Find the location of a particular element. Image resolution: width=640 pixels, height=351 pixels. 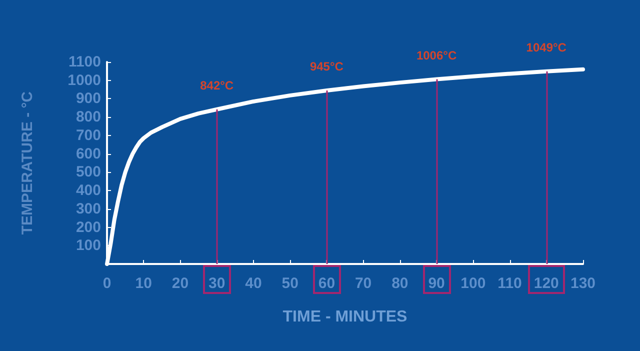

ref-line-label: 842°C is located at coordinates (217, 85).